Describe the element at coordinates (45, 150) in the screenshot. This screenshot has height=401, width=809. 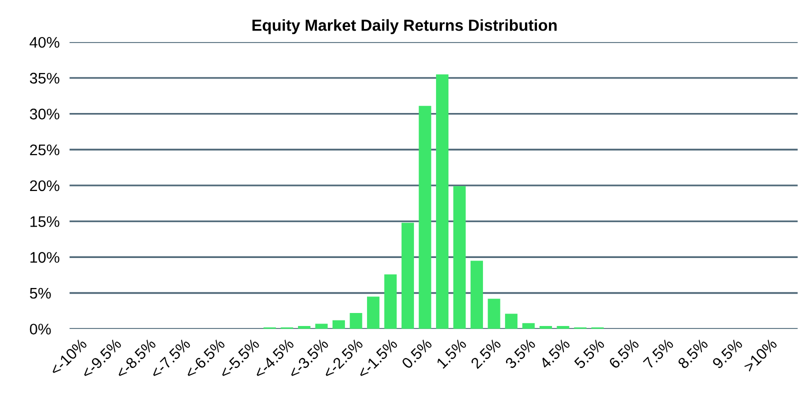
I see `y-tick-label: 25%` at that location.